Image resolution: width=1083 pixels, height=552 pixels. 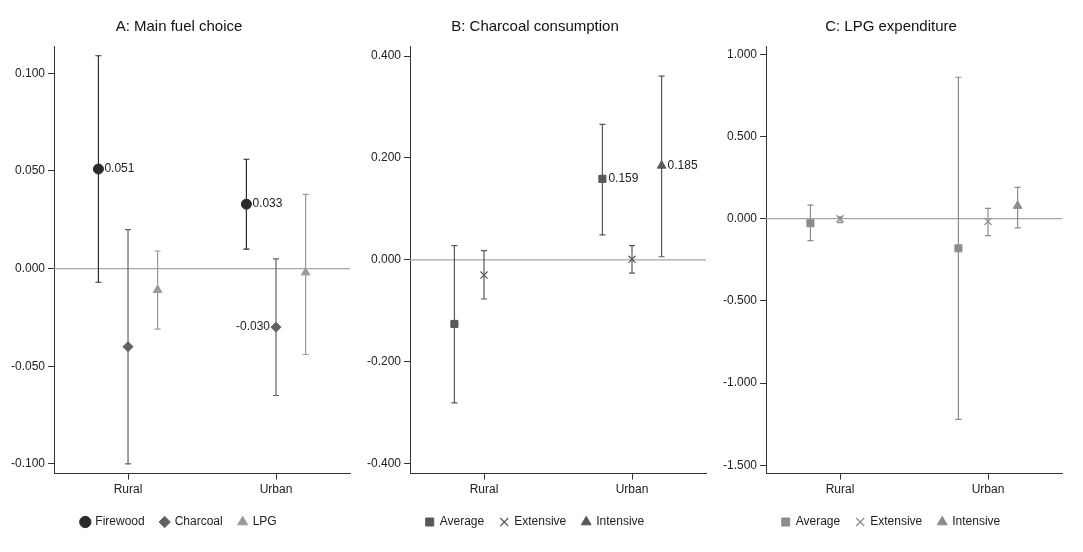 What do you see at coordinates (891, 26) in the screenshot?
I see `chart-title: C: LPG expenditure` at bounding box center [891, 26].